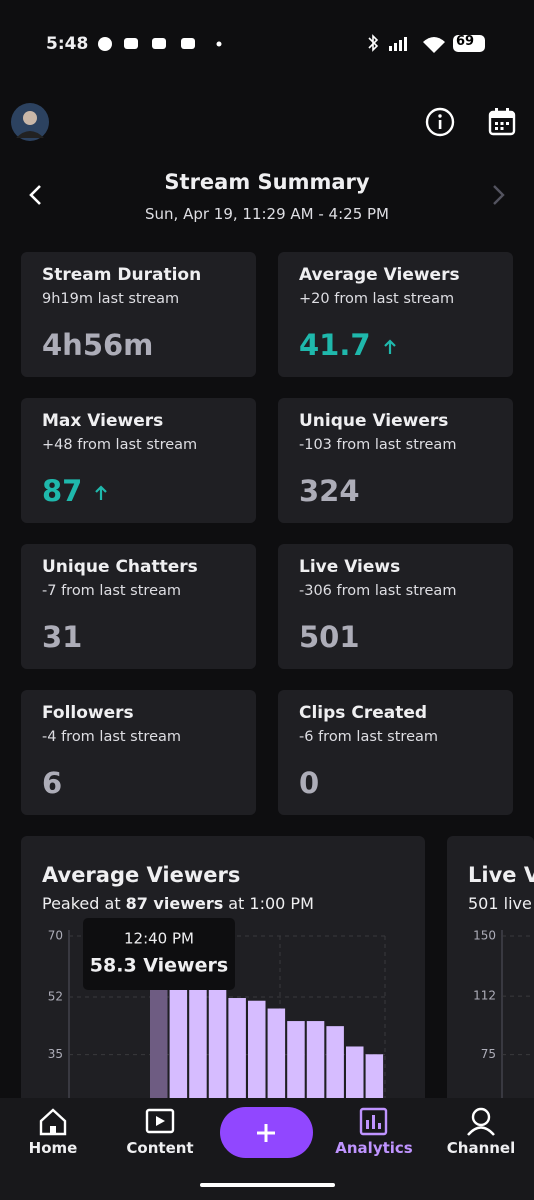  Describe the element at coordinates (502, 122) in the screenshot. I see `calendar-button` at that location.